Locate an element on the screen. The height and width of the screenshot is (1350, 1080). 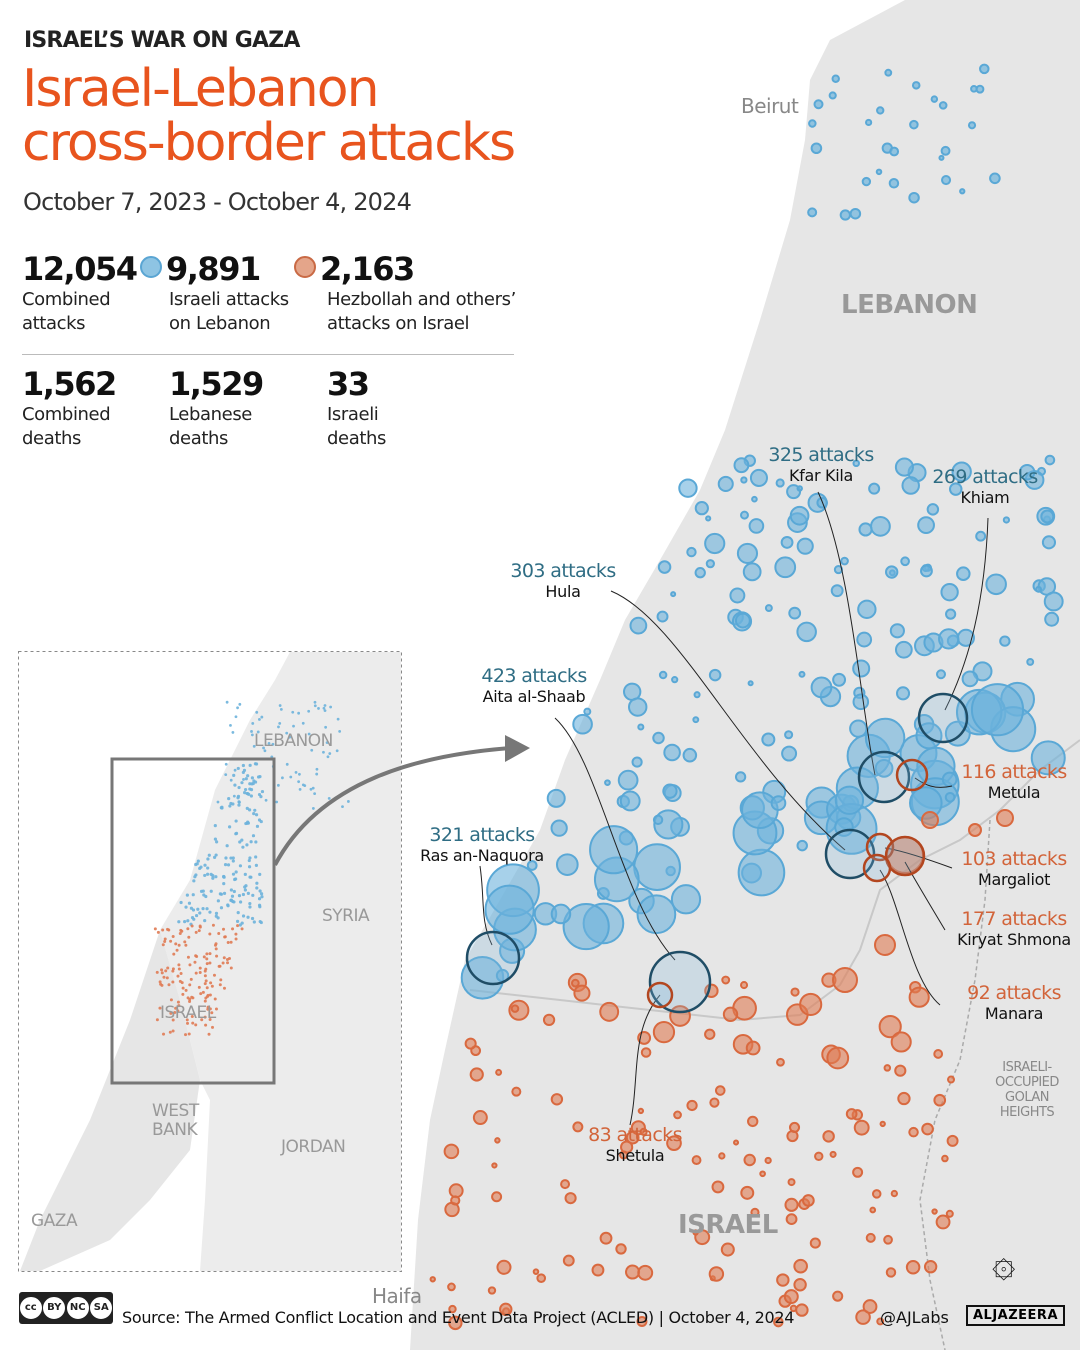
date-range: October 7, 2023 - October 4, 2024 is located at coordinates (217, 202).